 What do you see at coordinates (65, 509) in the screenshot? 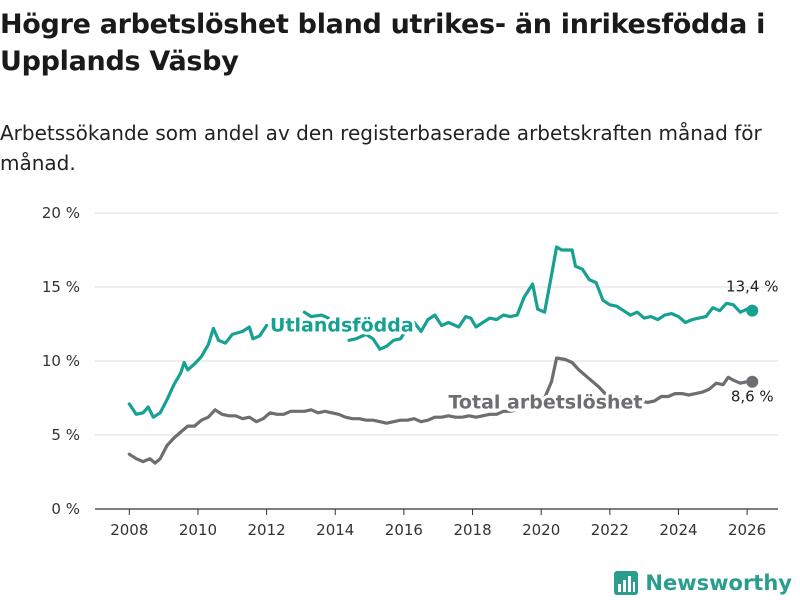
I see `y-tick-label: 0 %` at bounding box center [65, 509].